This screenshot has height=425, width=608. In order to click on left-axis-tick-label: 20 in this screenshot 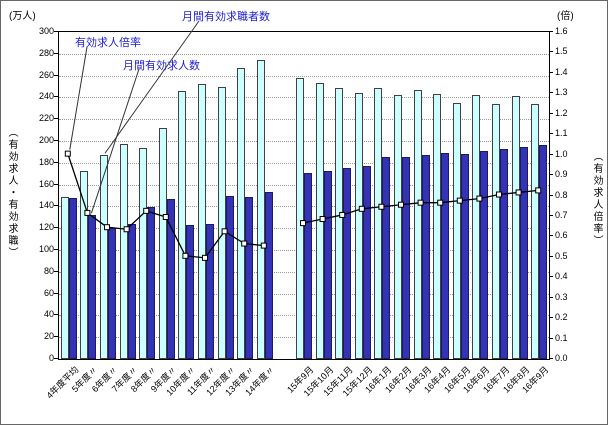, I will do `click(48, 336)`.